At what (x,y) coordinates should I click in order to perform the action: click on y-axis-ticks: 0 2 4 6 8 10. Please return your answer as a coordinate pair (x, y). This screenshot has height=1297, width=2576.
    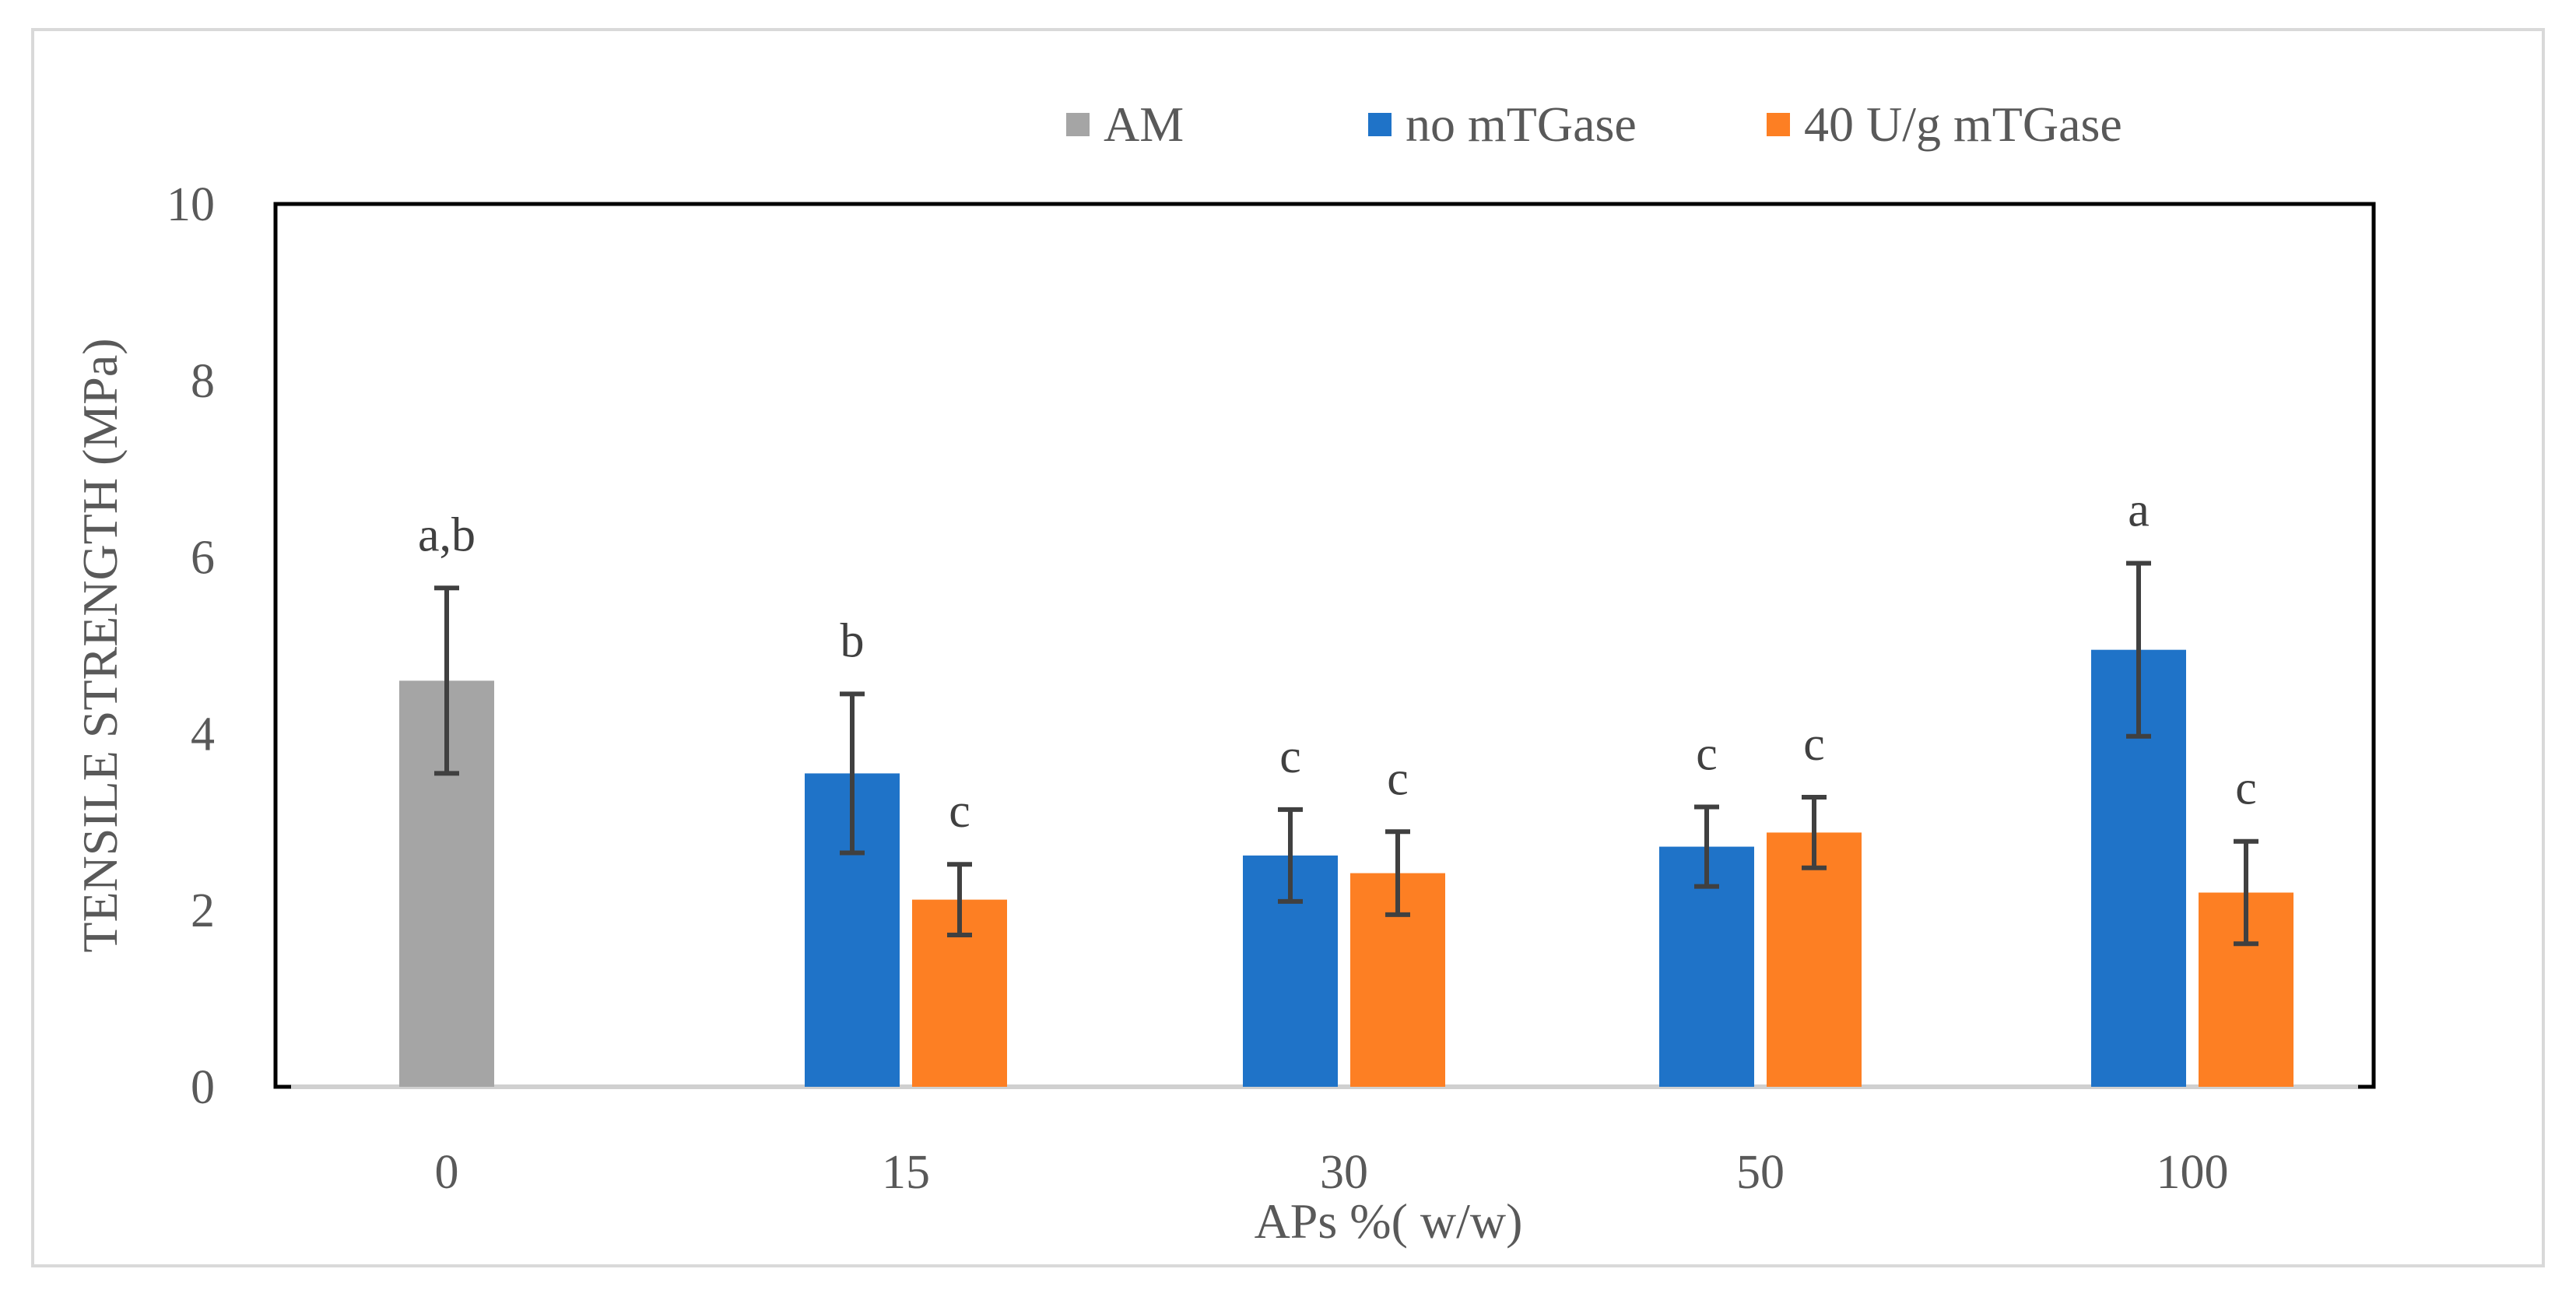
    Looking at the image, I should click on (191, 646).